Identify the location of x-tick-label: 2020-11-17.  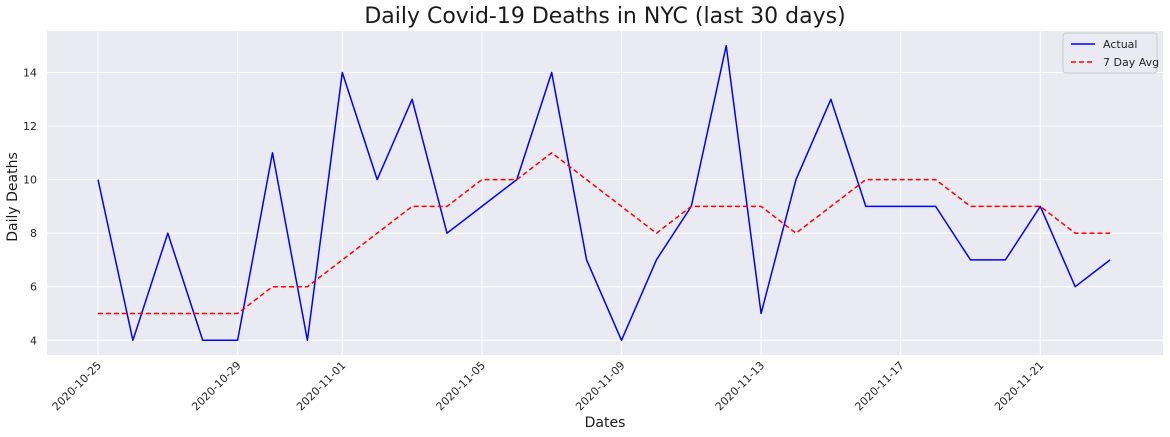
(879, 386).